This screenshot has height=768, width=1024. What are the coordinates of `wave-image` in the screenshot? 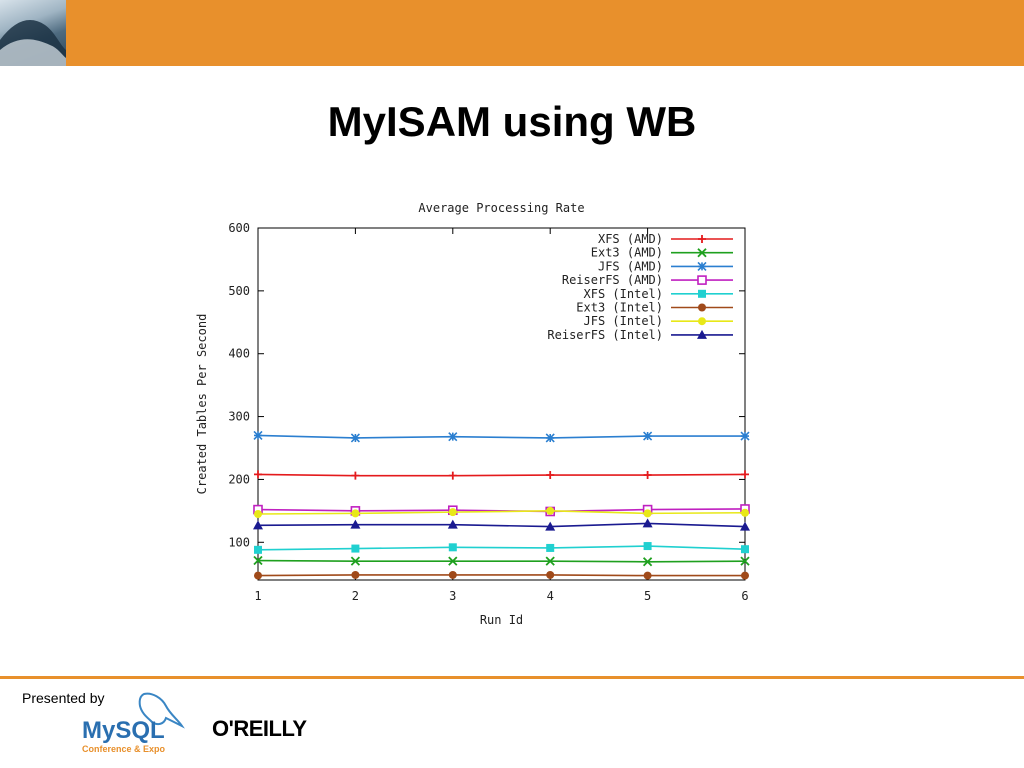 It's located at (33, 33).